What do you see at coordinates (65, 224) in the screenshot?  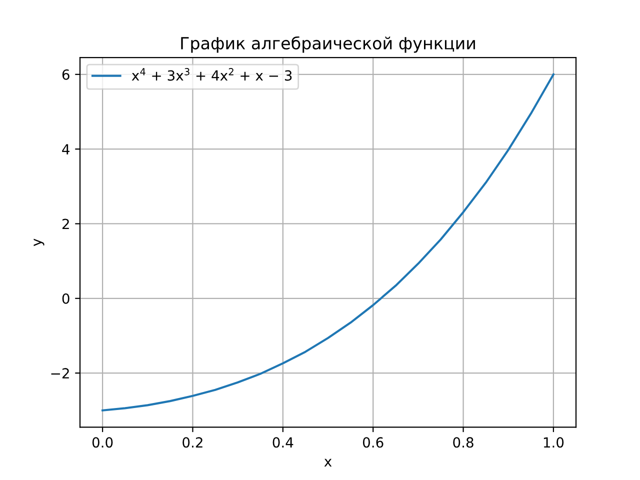 I see `y-tick-label: 2` at bounding box center [65, 224].